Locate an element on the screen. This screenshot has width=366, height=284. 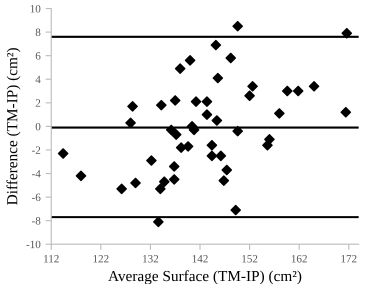
x-axis-title: Average Surface (TM-IP) (cm²) is located at coordinates (205, 277).